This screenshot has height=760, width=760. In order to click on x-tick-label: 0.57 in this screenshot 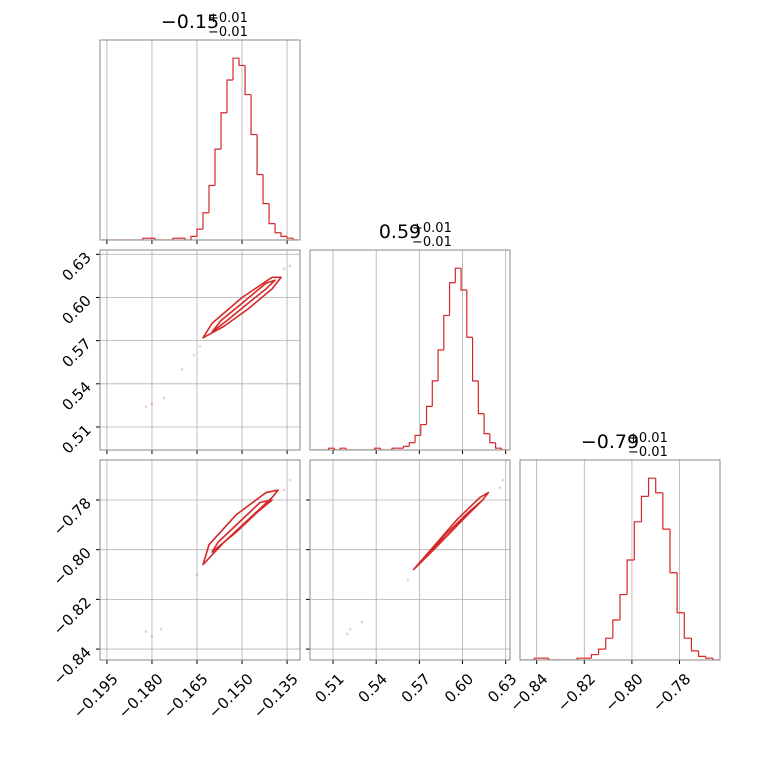, I will do `click(416, 688)`.